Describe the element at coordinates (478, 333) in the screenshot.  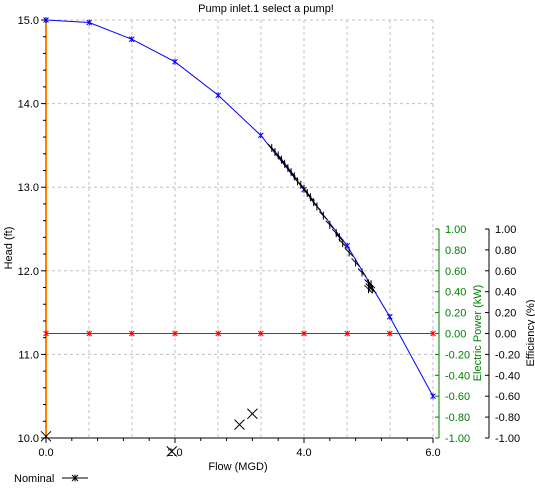
I see `electric-power-axis-label: Electric Power (kW)` at that location.